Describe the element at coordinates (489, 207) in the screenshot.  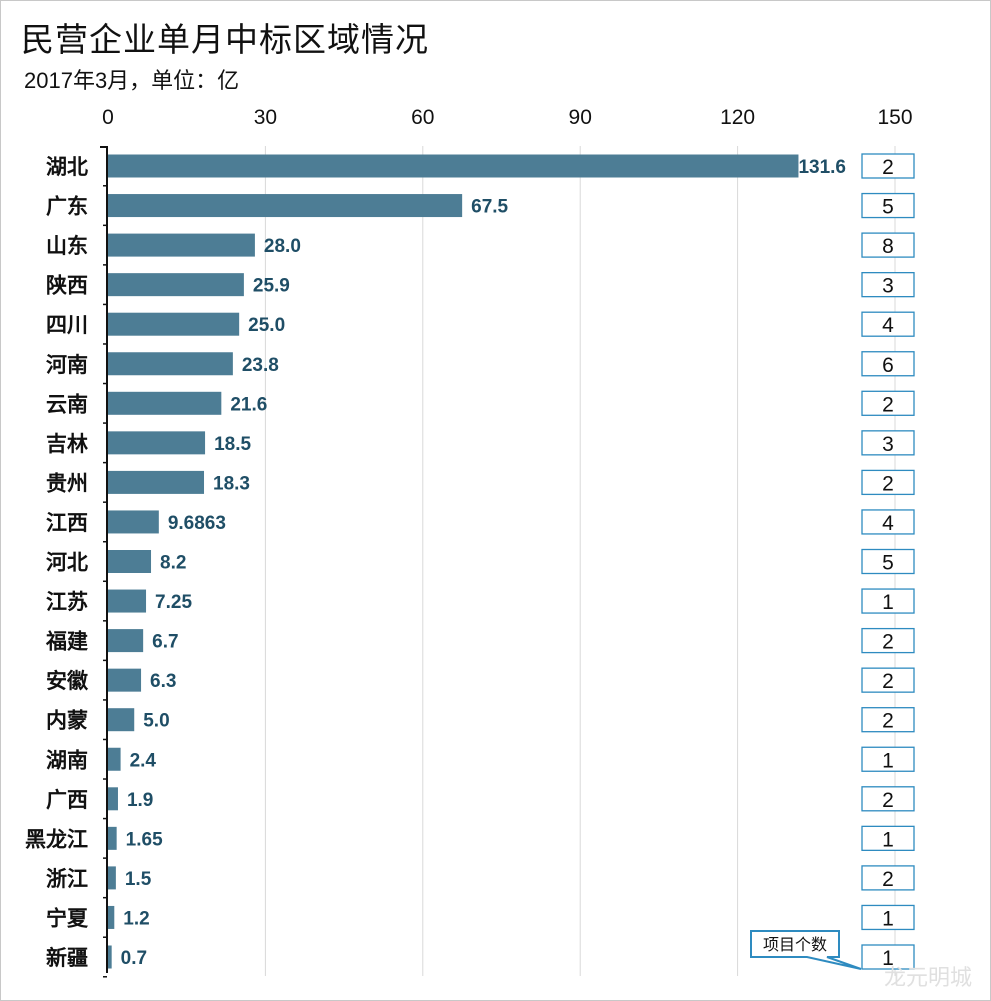
I see `value-label: 67.5` at that location.